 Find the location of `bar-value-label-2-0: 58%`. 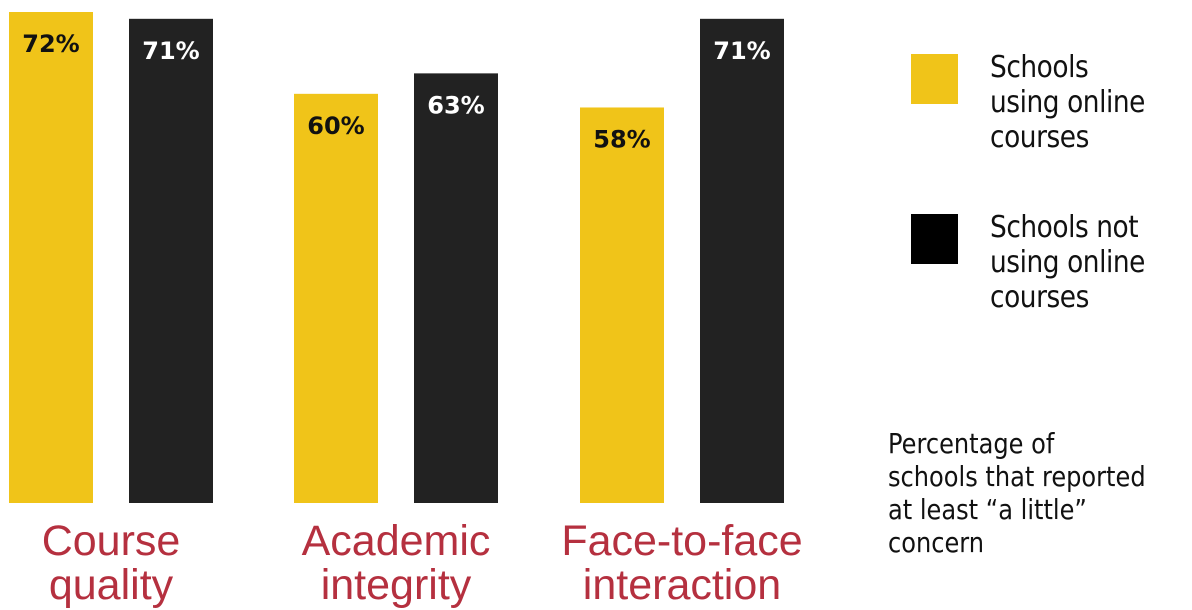

bar-value-label-2-0: 58% is located at coordinates (621, 139).